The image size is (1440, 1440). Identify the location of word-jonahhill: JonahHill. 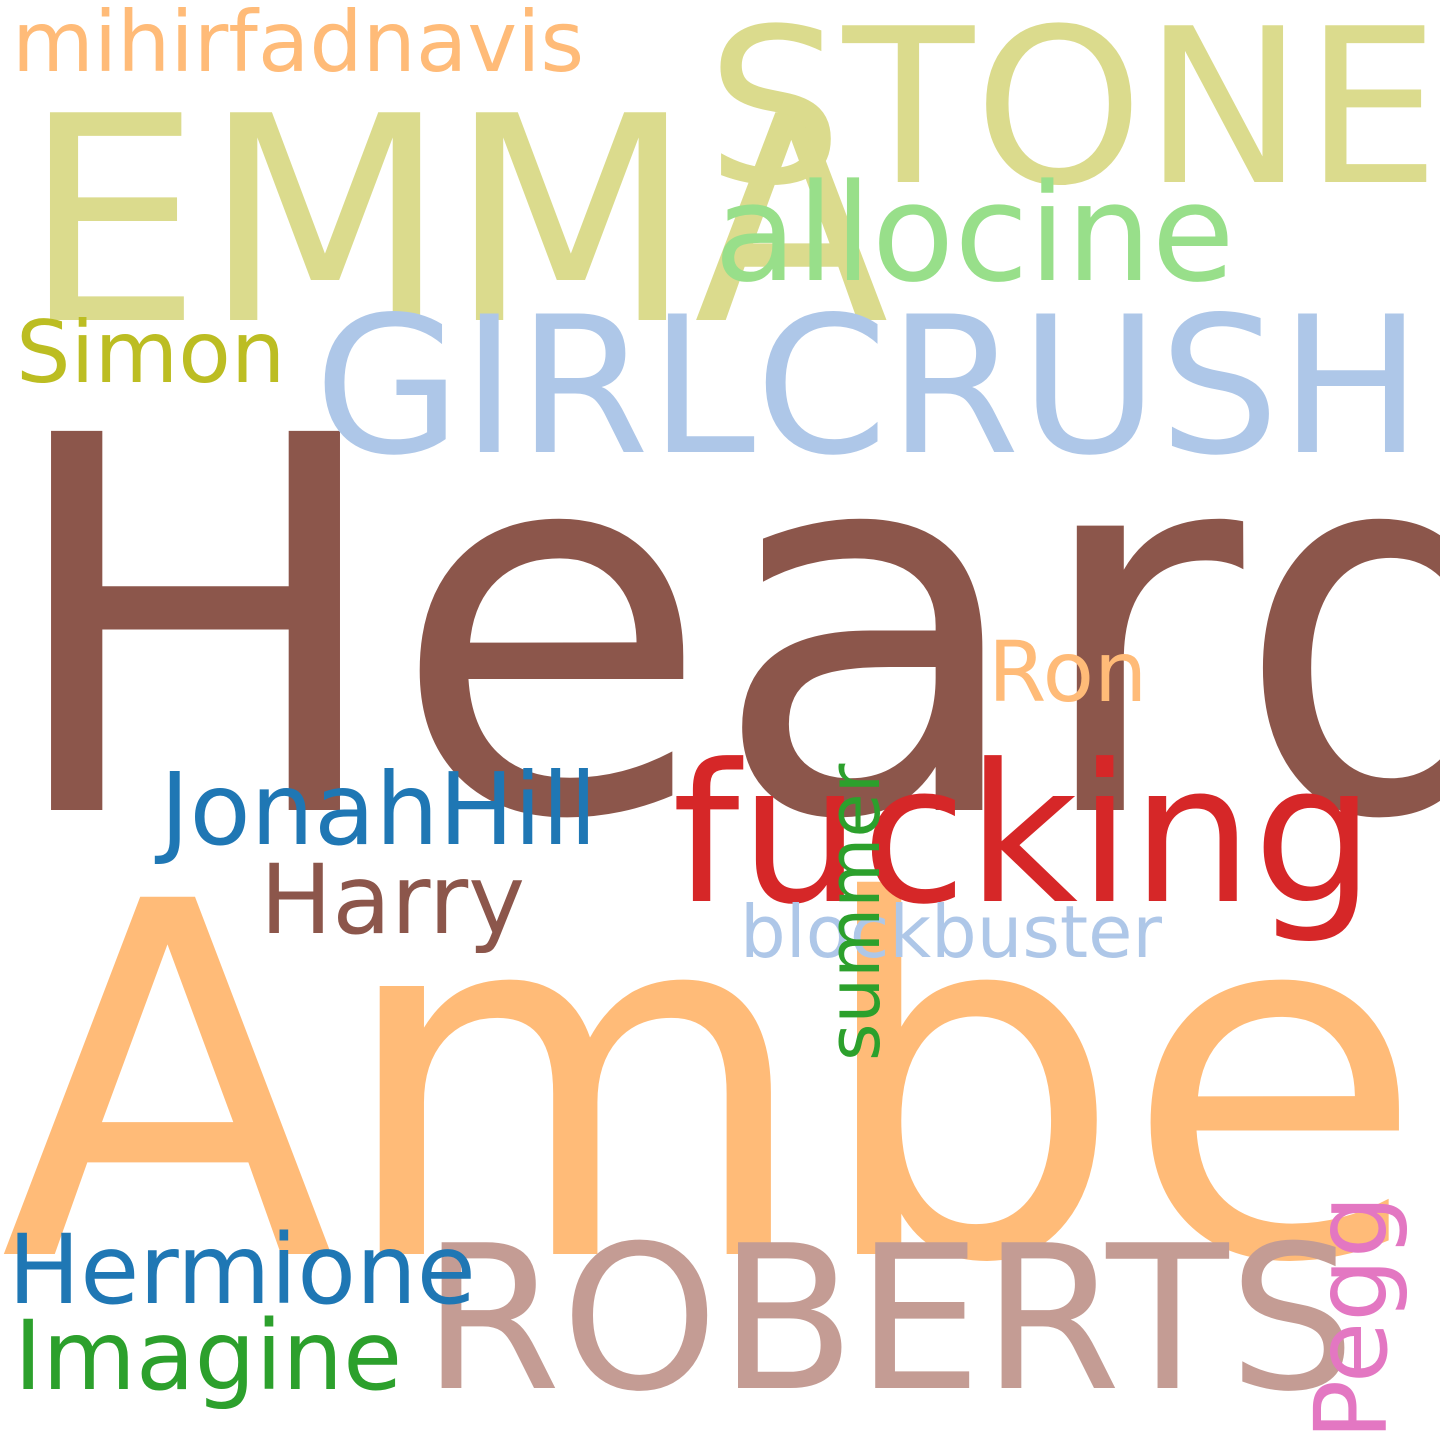
(379, 809).